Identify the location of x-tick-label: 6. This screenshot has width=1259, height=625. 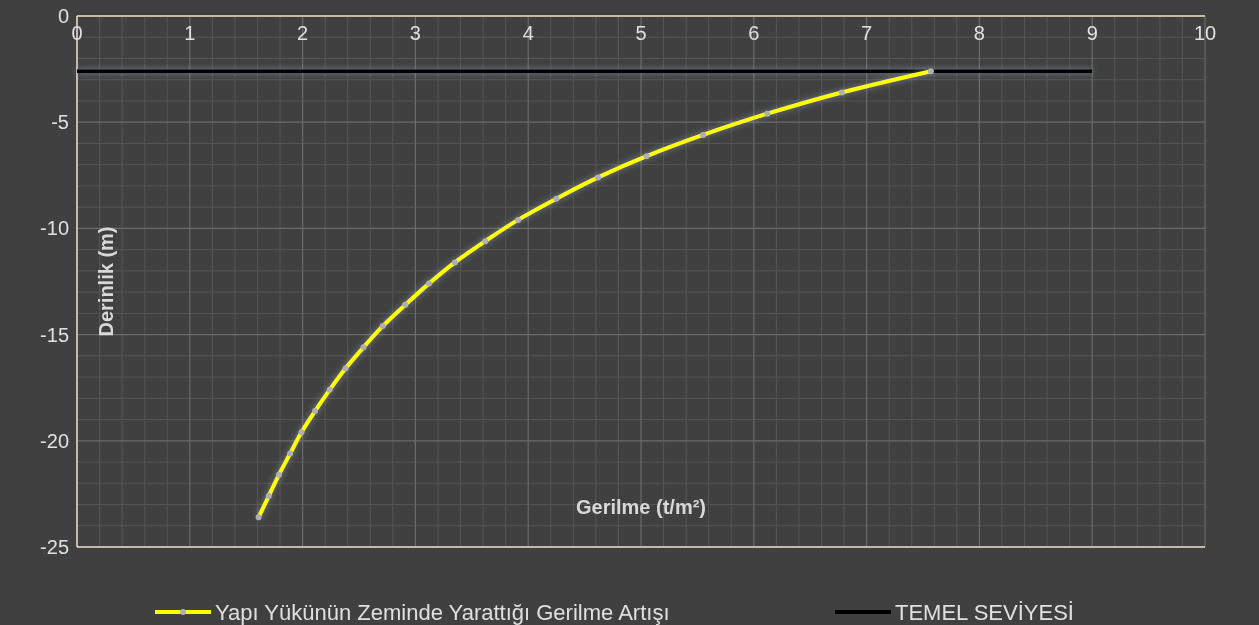
(754, 33).